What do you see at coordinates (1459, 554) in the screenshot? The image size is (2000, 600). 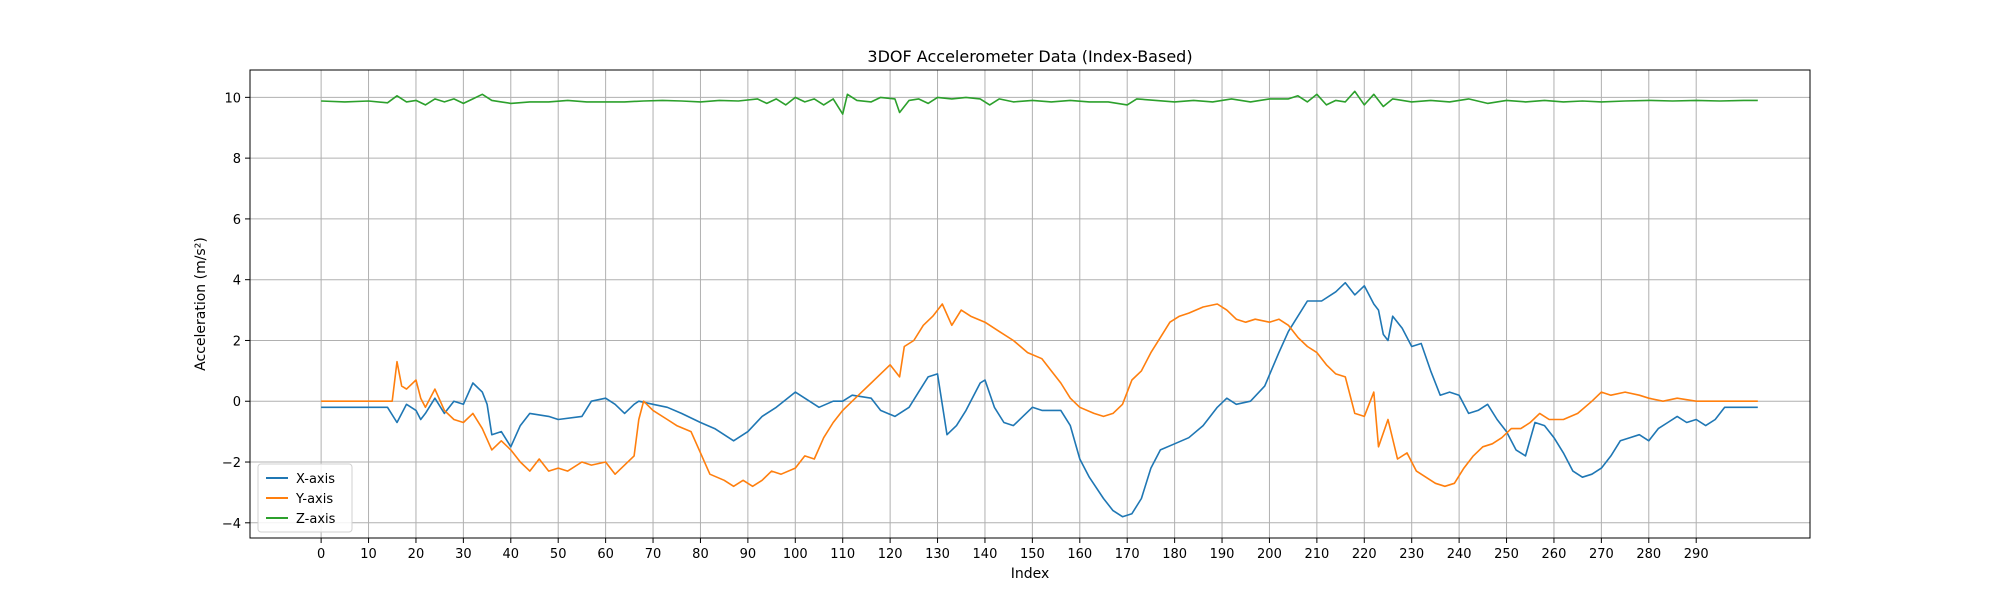 I see `x-tick-label: 240` at bounding box center [1459, 554].